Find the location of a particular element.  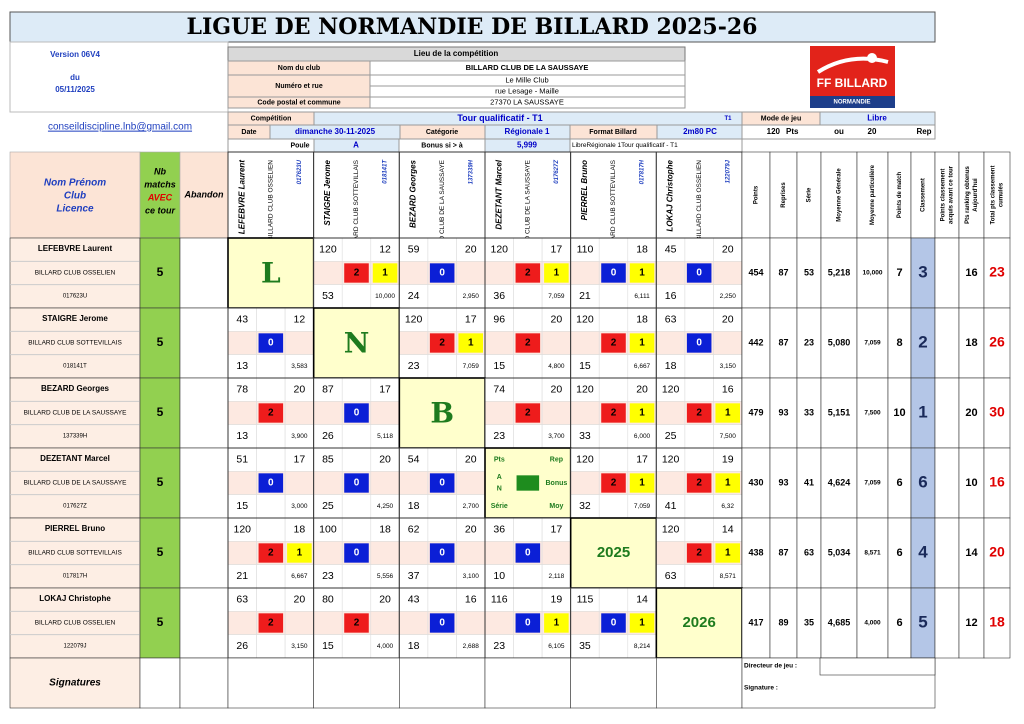

match-moyenne: 4,250 is located at coordinates (385, 506).